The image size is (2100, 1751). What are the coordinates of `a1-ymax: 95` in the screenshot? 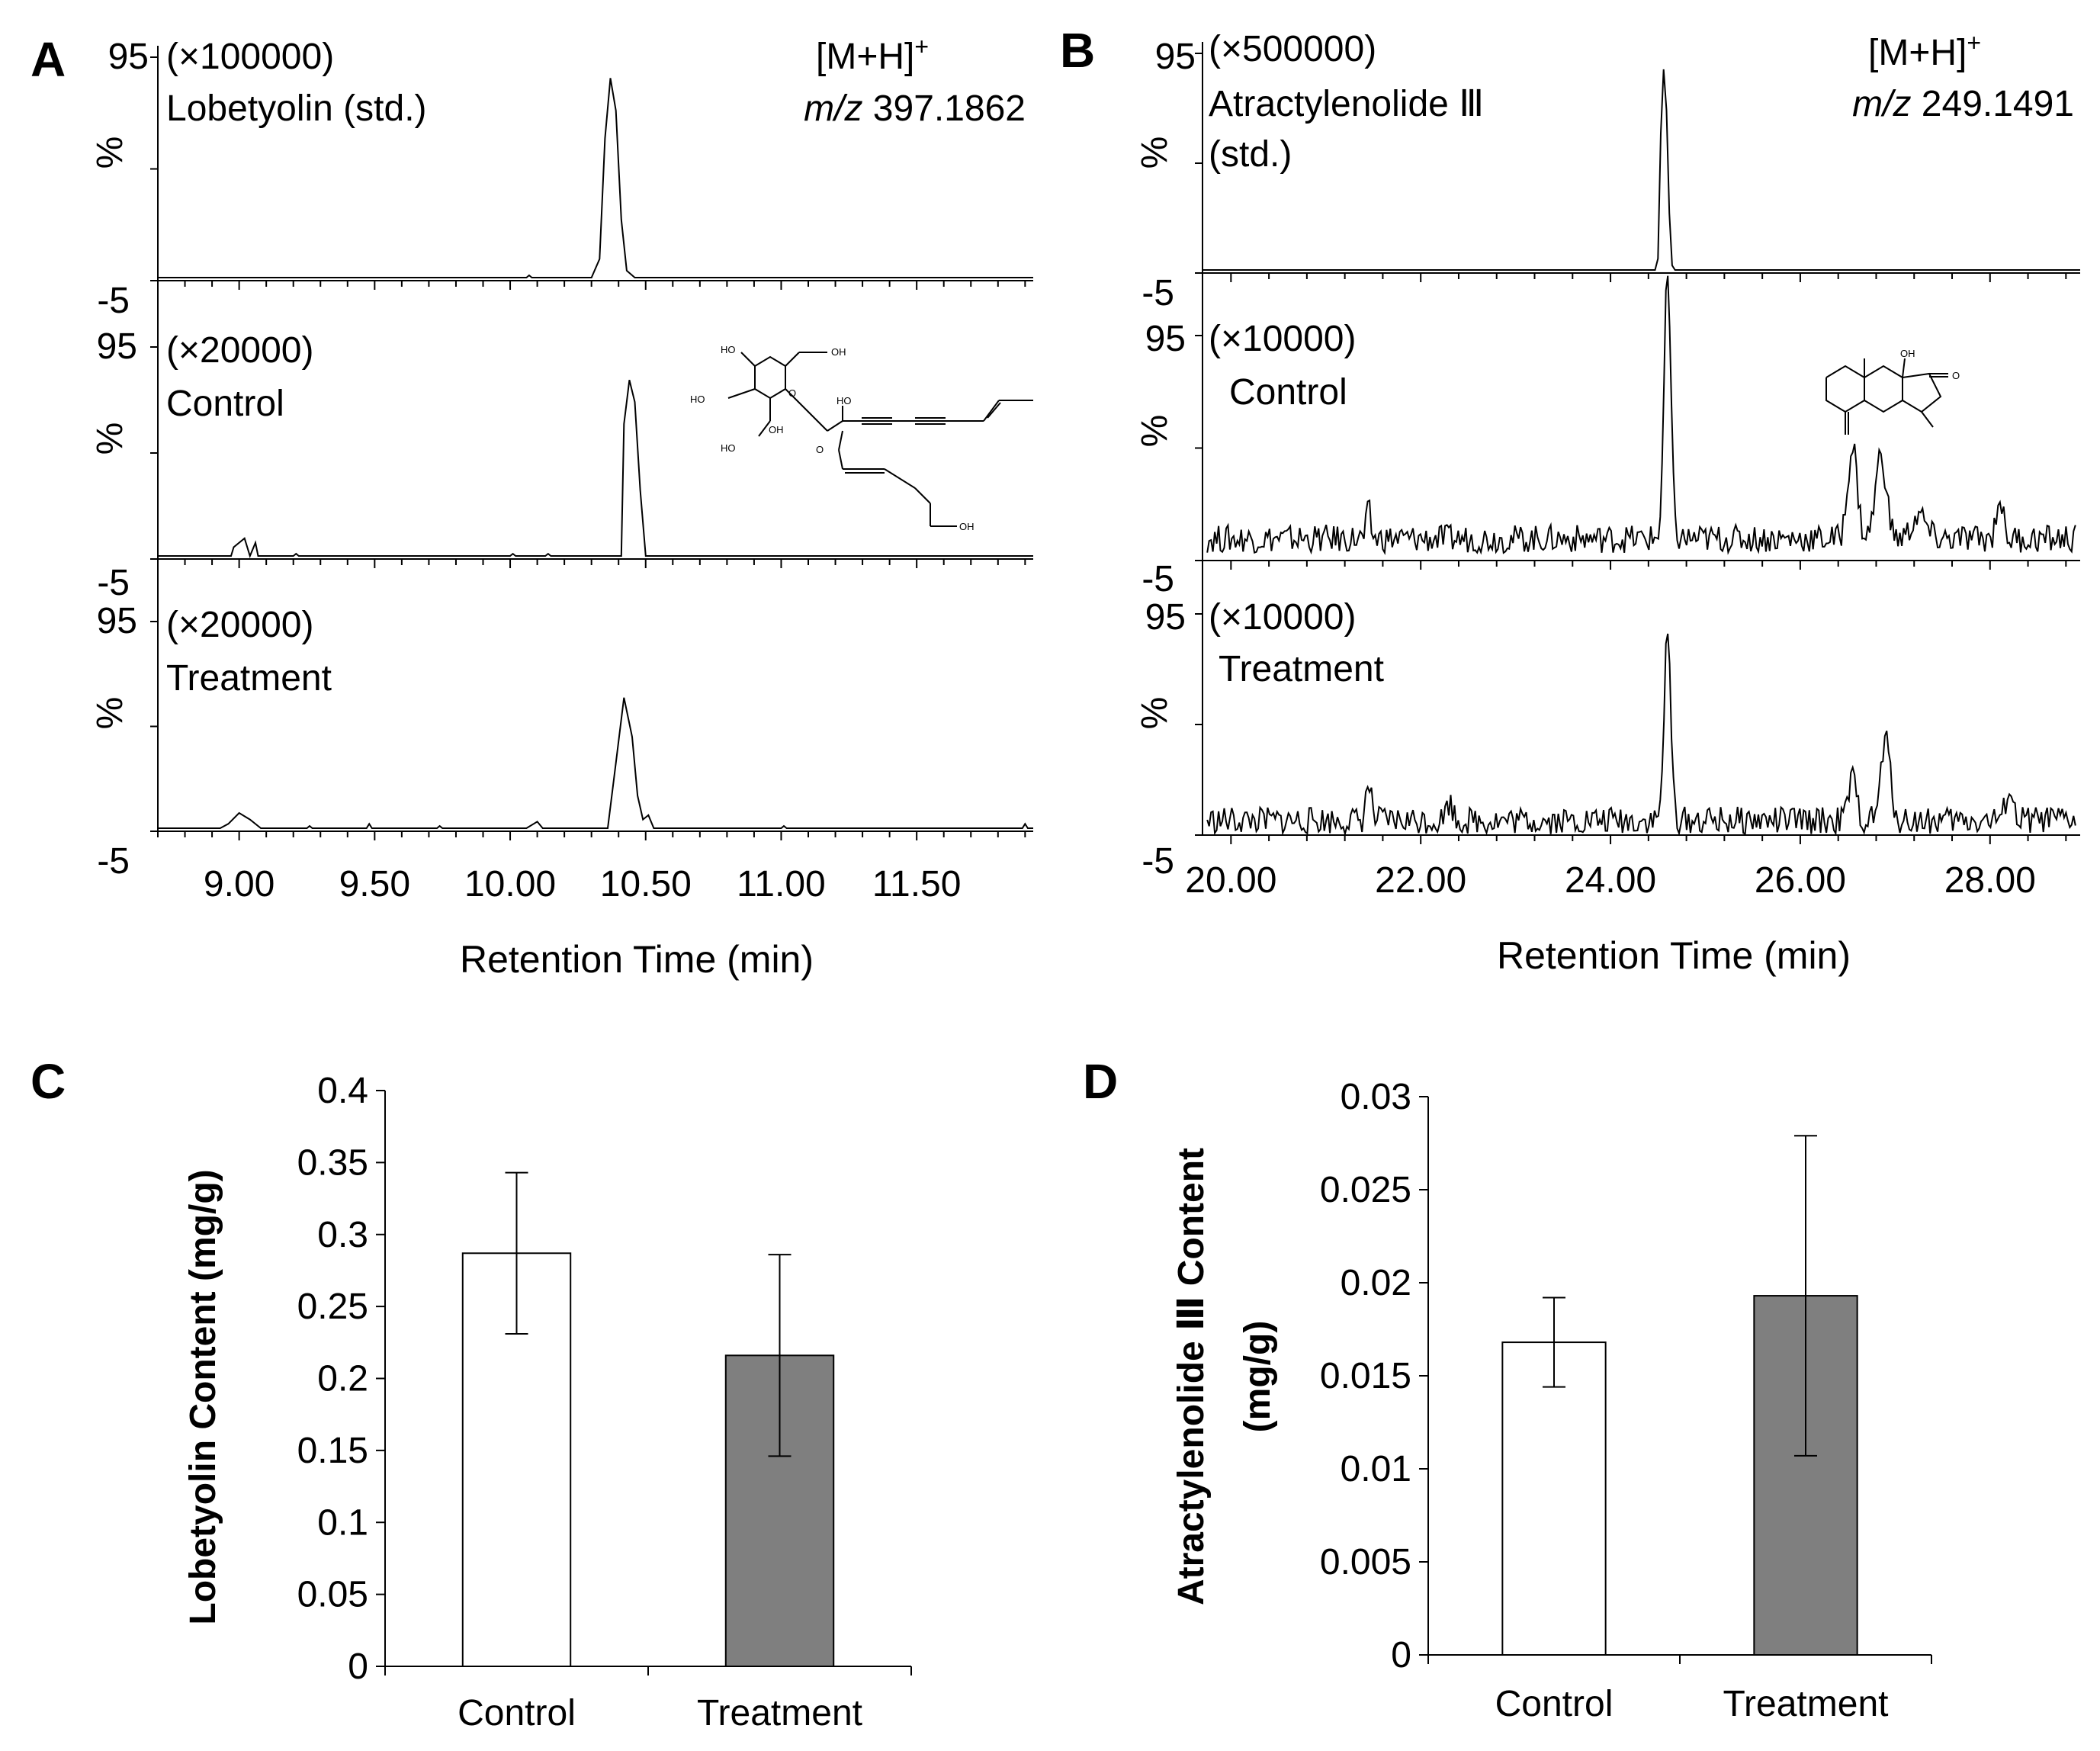 It's located at (128, 57).